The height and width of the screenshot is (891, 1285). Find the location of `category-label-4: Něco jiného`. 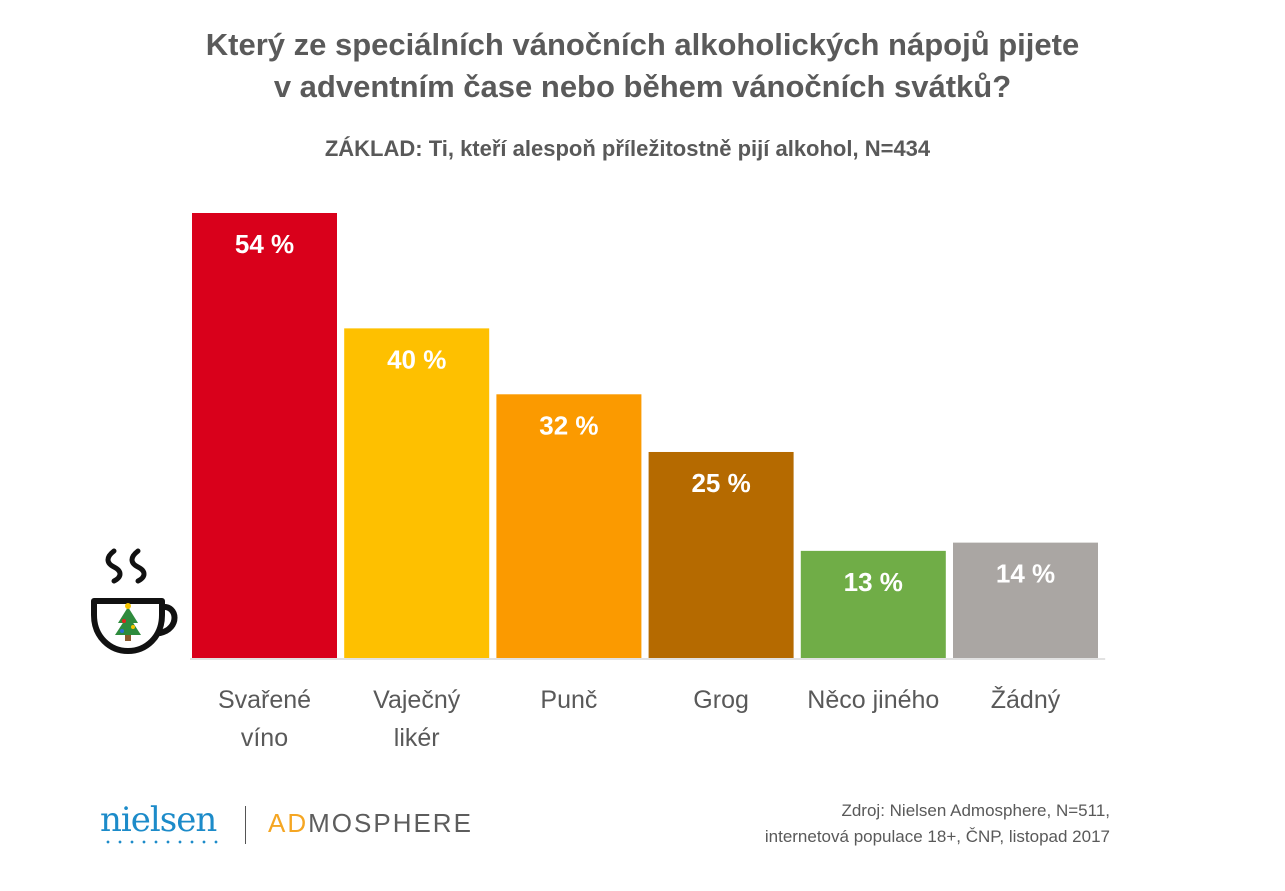

category-label-4: Něco jiného is located at coordinates (873, 700).